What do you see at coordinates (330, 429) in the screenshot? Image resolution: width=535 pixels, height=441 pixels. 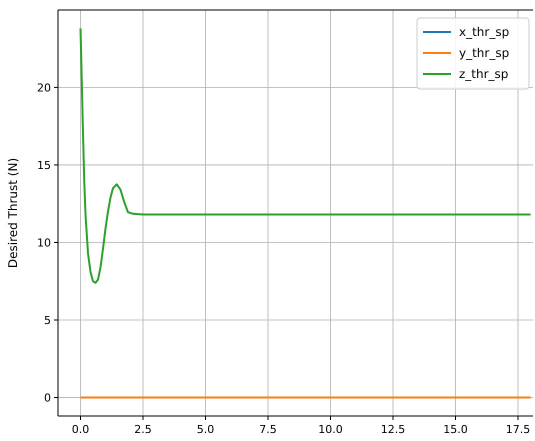 I see `x-tick-label: 10.0` at bounding box center [330, 429].